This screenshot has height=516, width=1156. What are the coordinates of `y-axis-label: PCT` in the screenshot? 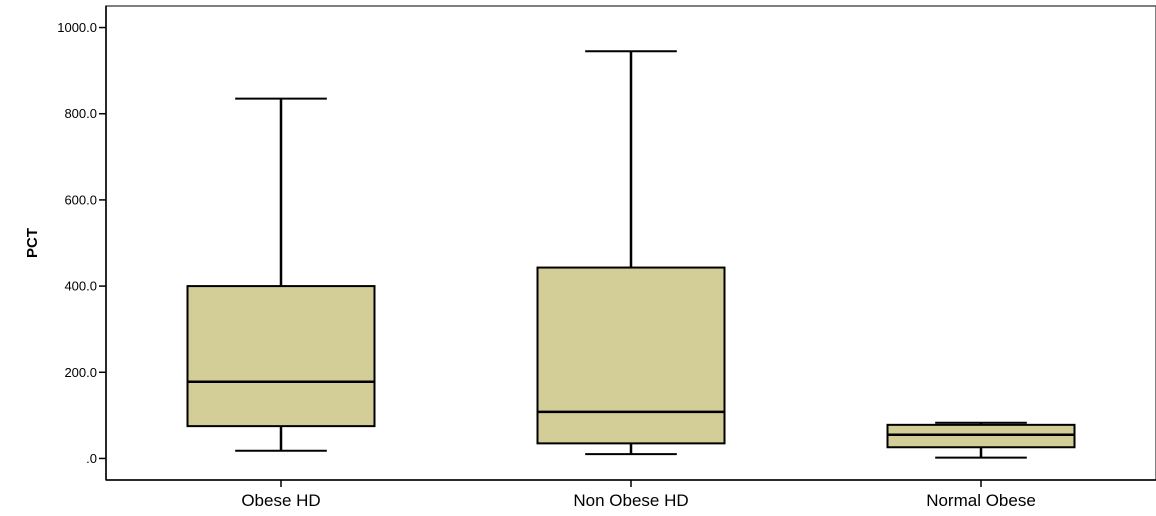 It's located at (32, 243).